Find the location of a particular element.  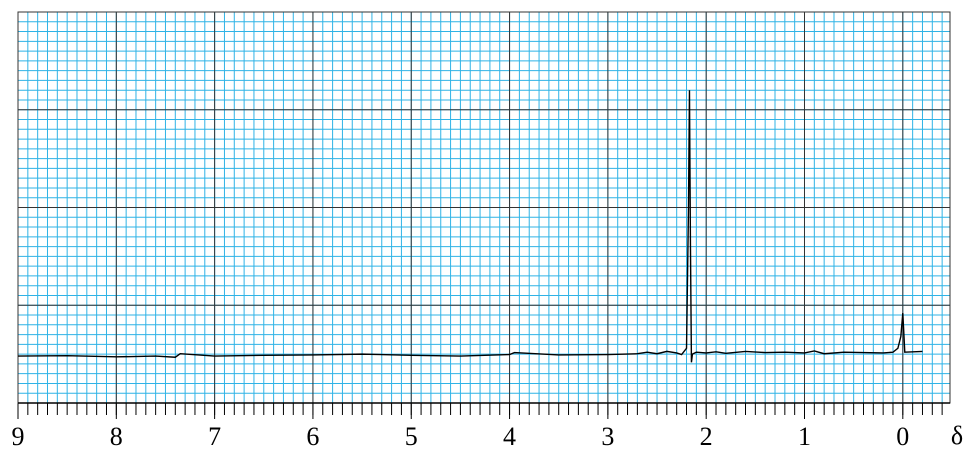

x-tick-label: 6 is located at coordinates (312, 436).